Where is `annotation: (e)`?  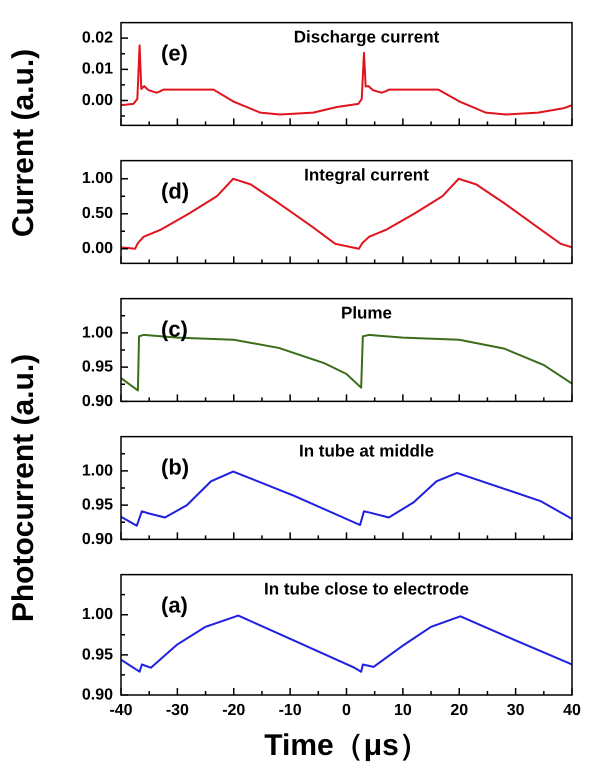 annotation: (e) is located at coordinates (174, 53).